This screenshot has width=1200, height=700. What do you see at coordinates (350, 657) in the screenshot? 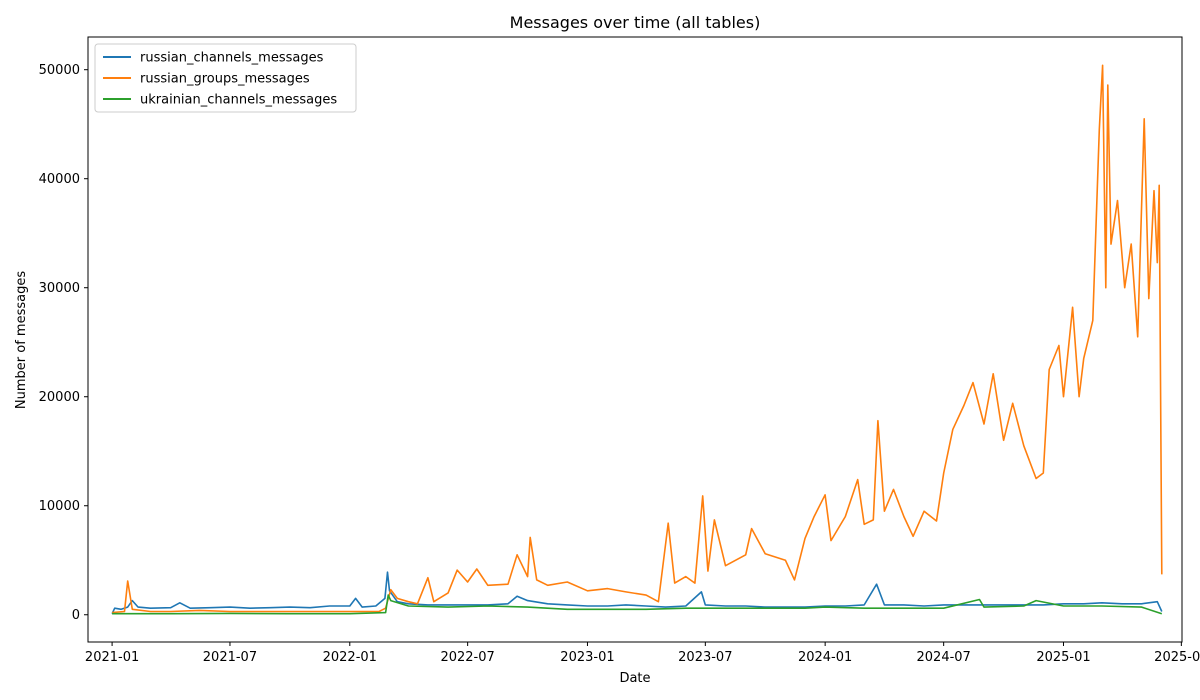
I see `x-tick-label: 2022-01` at bounding box center [350, 657].